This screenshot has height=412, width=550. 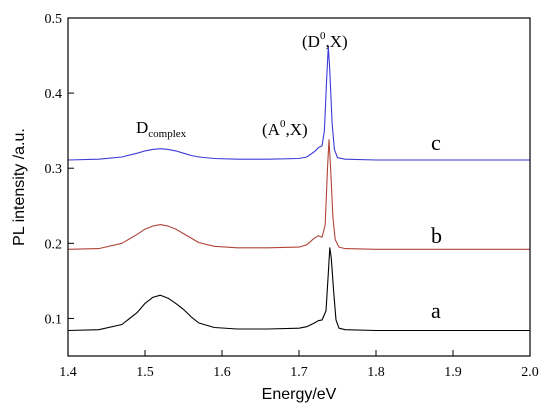 What do you see at coordinates (222, 372) in the screenshot?
I see `x-tick-label: 1.6` at bounding box center [222, 372].